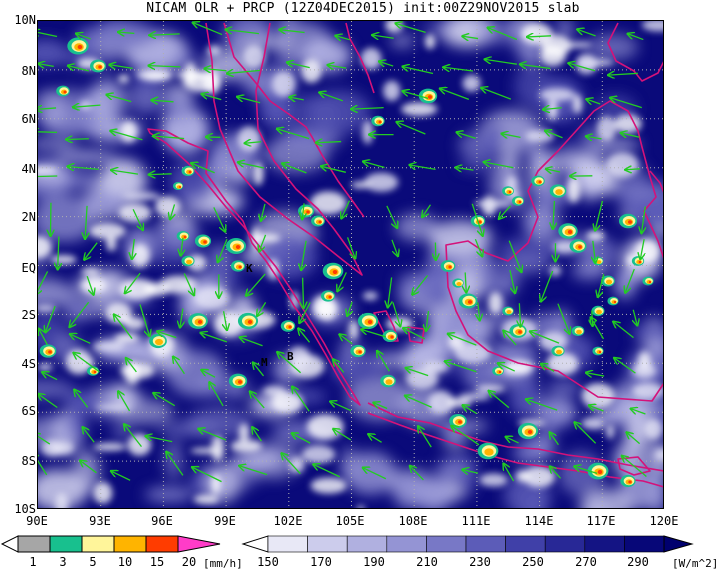 This screenshot has width=726, height=571. Describe the element at coordinates (515, 437) in the screenshot. I see `java-coastline` at that location.